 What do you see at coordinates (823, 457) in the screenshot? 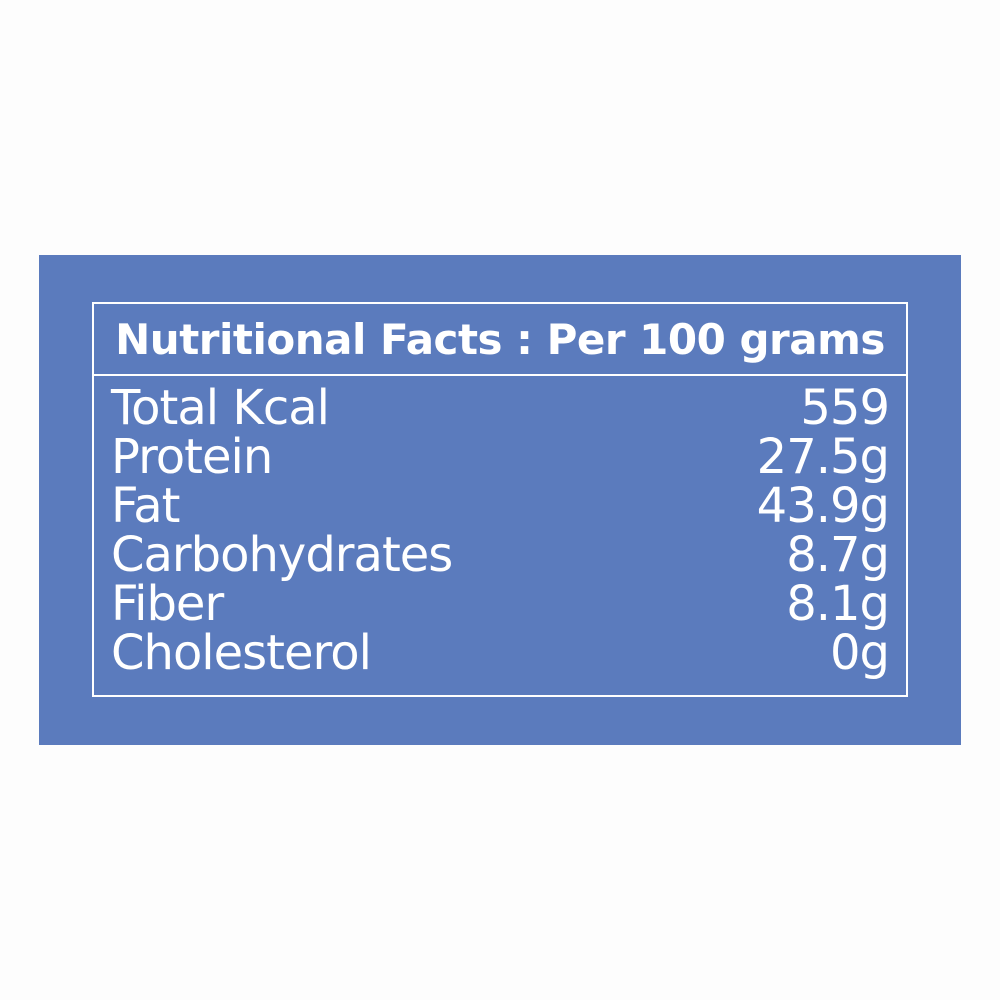
I see `nutrient-value: 27.5g` at bounding box center [823, 457].